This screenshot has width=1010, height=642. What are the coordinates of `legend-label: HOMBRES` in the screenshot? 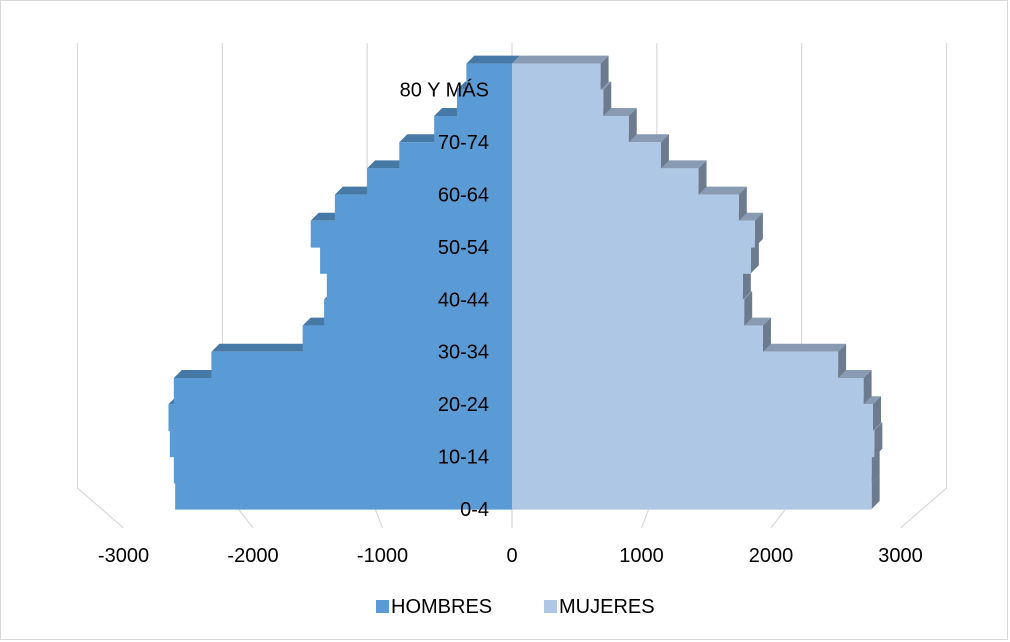 It's located at (441, 607).